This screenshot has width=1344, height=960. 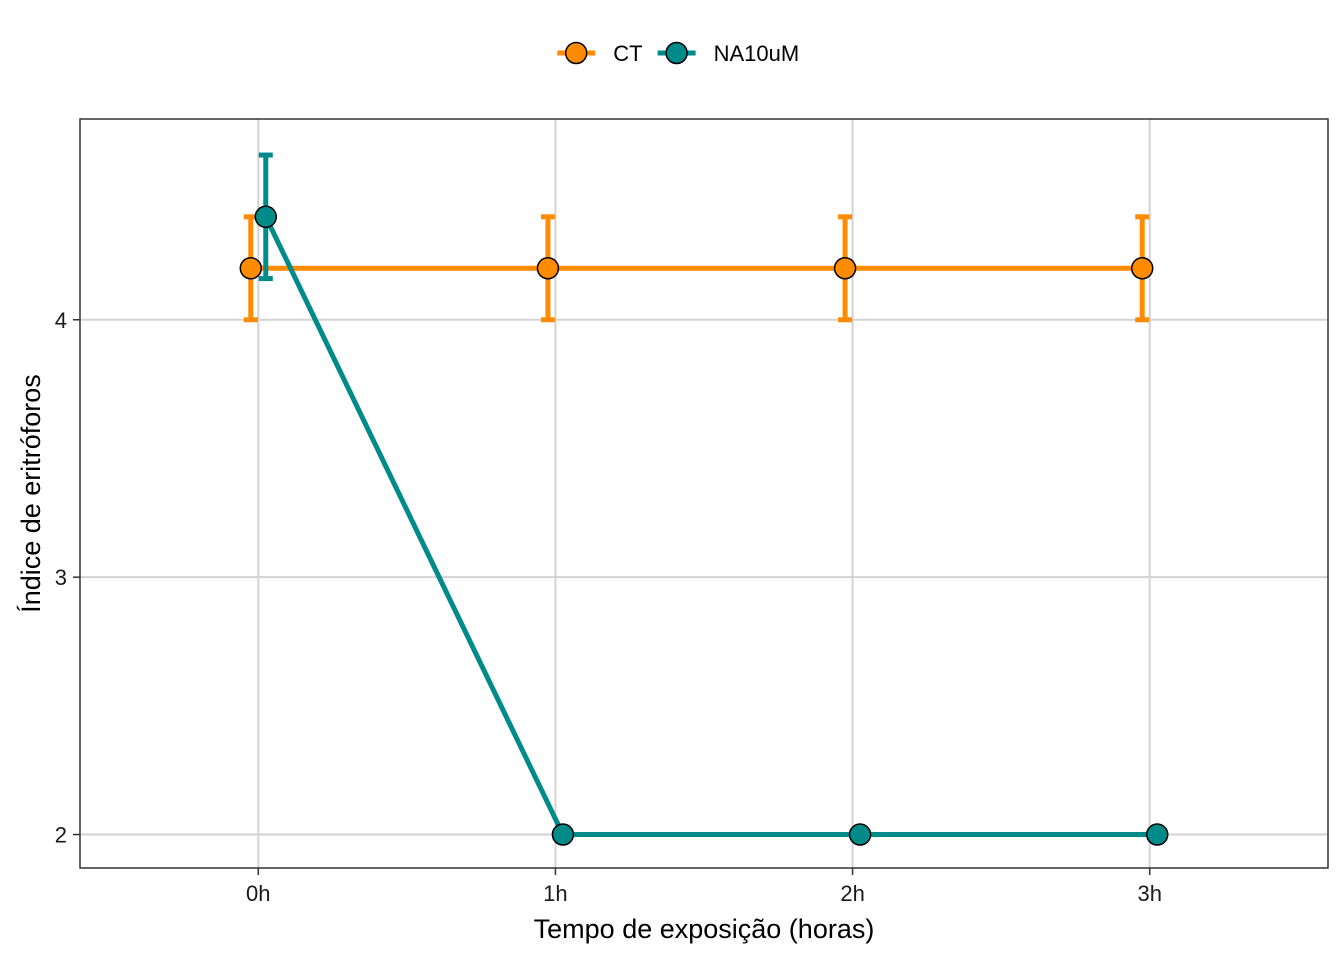 I want to click on y-axis-title: Índice de eritróforos, so click(x=31, y=493).